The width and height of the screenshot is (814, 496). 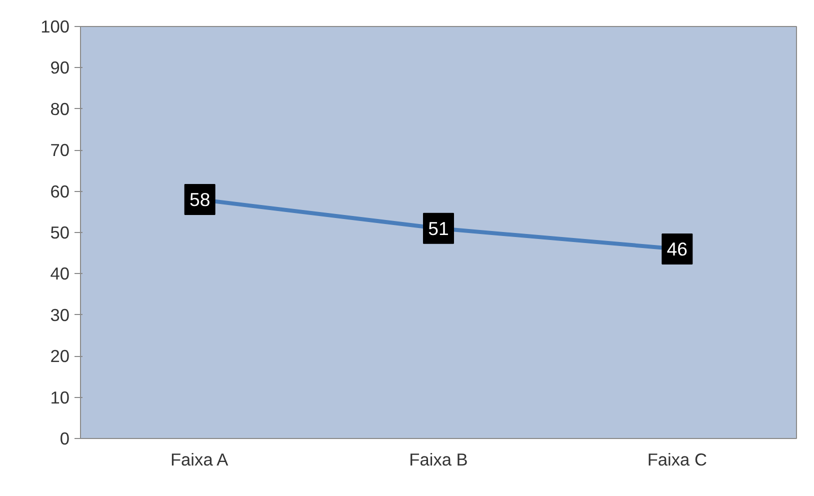 I want to click on x-tick-label: Faixa A, so click(x=199, y=460).